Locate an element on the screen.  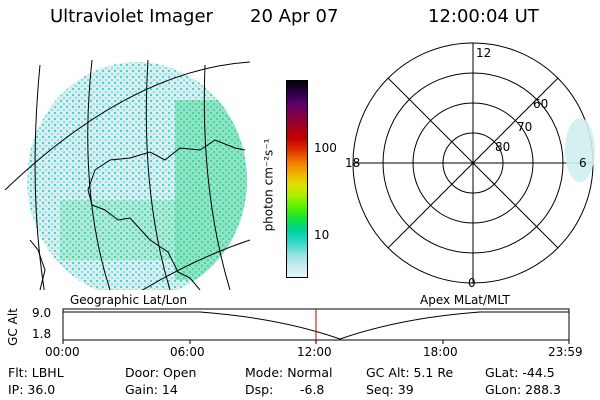
mode-status: Mode: Normal is located at coordinates (289, 372).